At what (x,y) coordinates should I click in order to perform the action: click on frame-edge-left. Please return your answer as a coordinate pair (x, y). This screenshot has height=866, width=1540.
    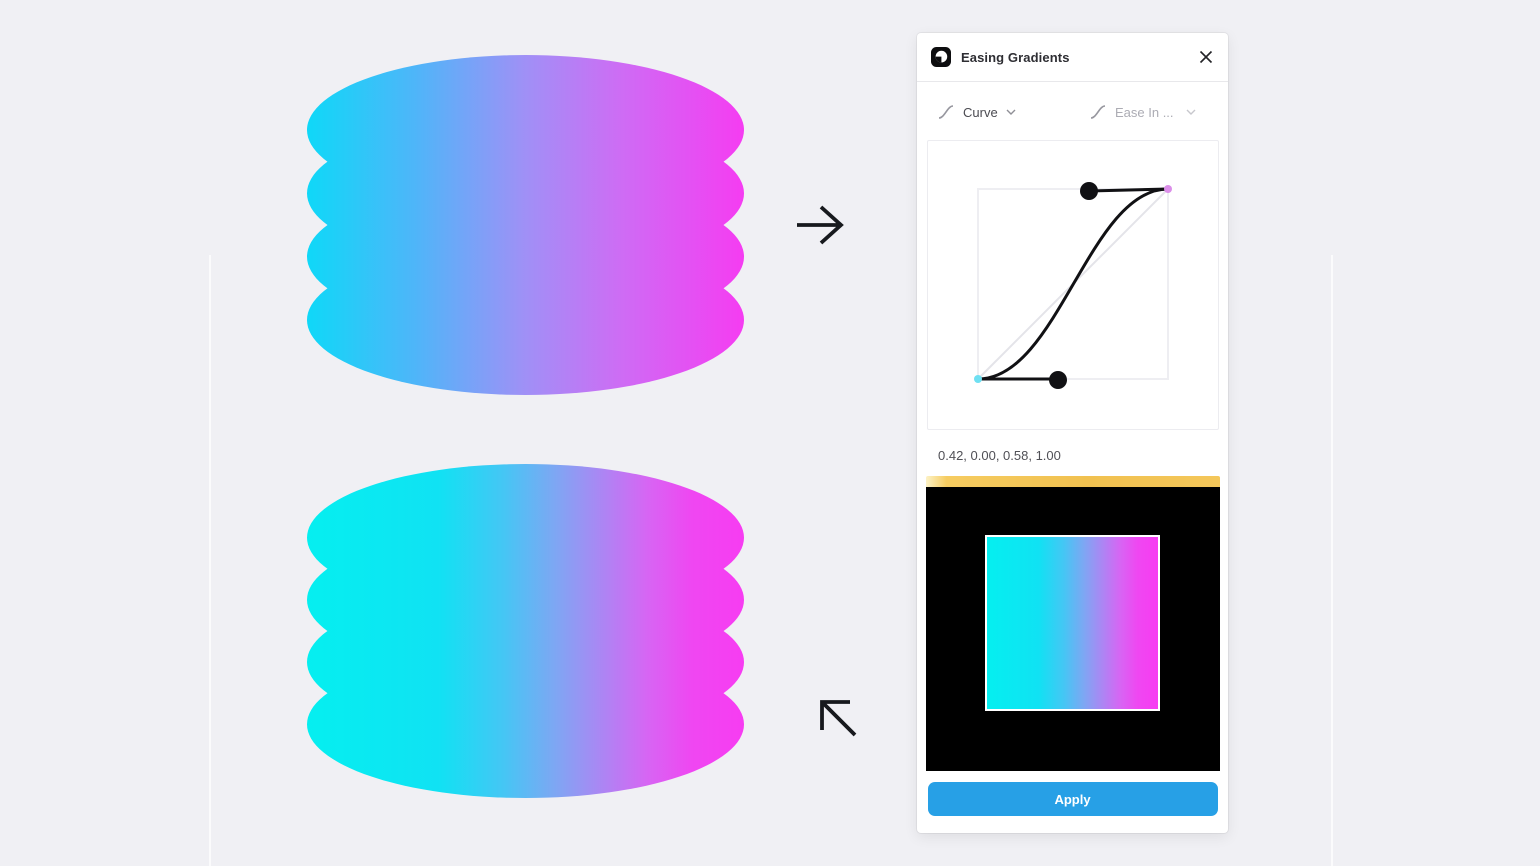
    Looking at the image, I should click on (210, 560).